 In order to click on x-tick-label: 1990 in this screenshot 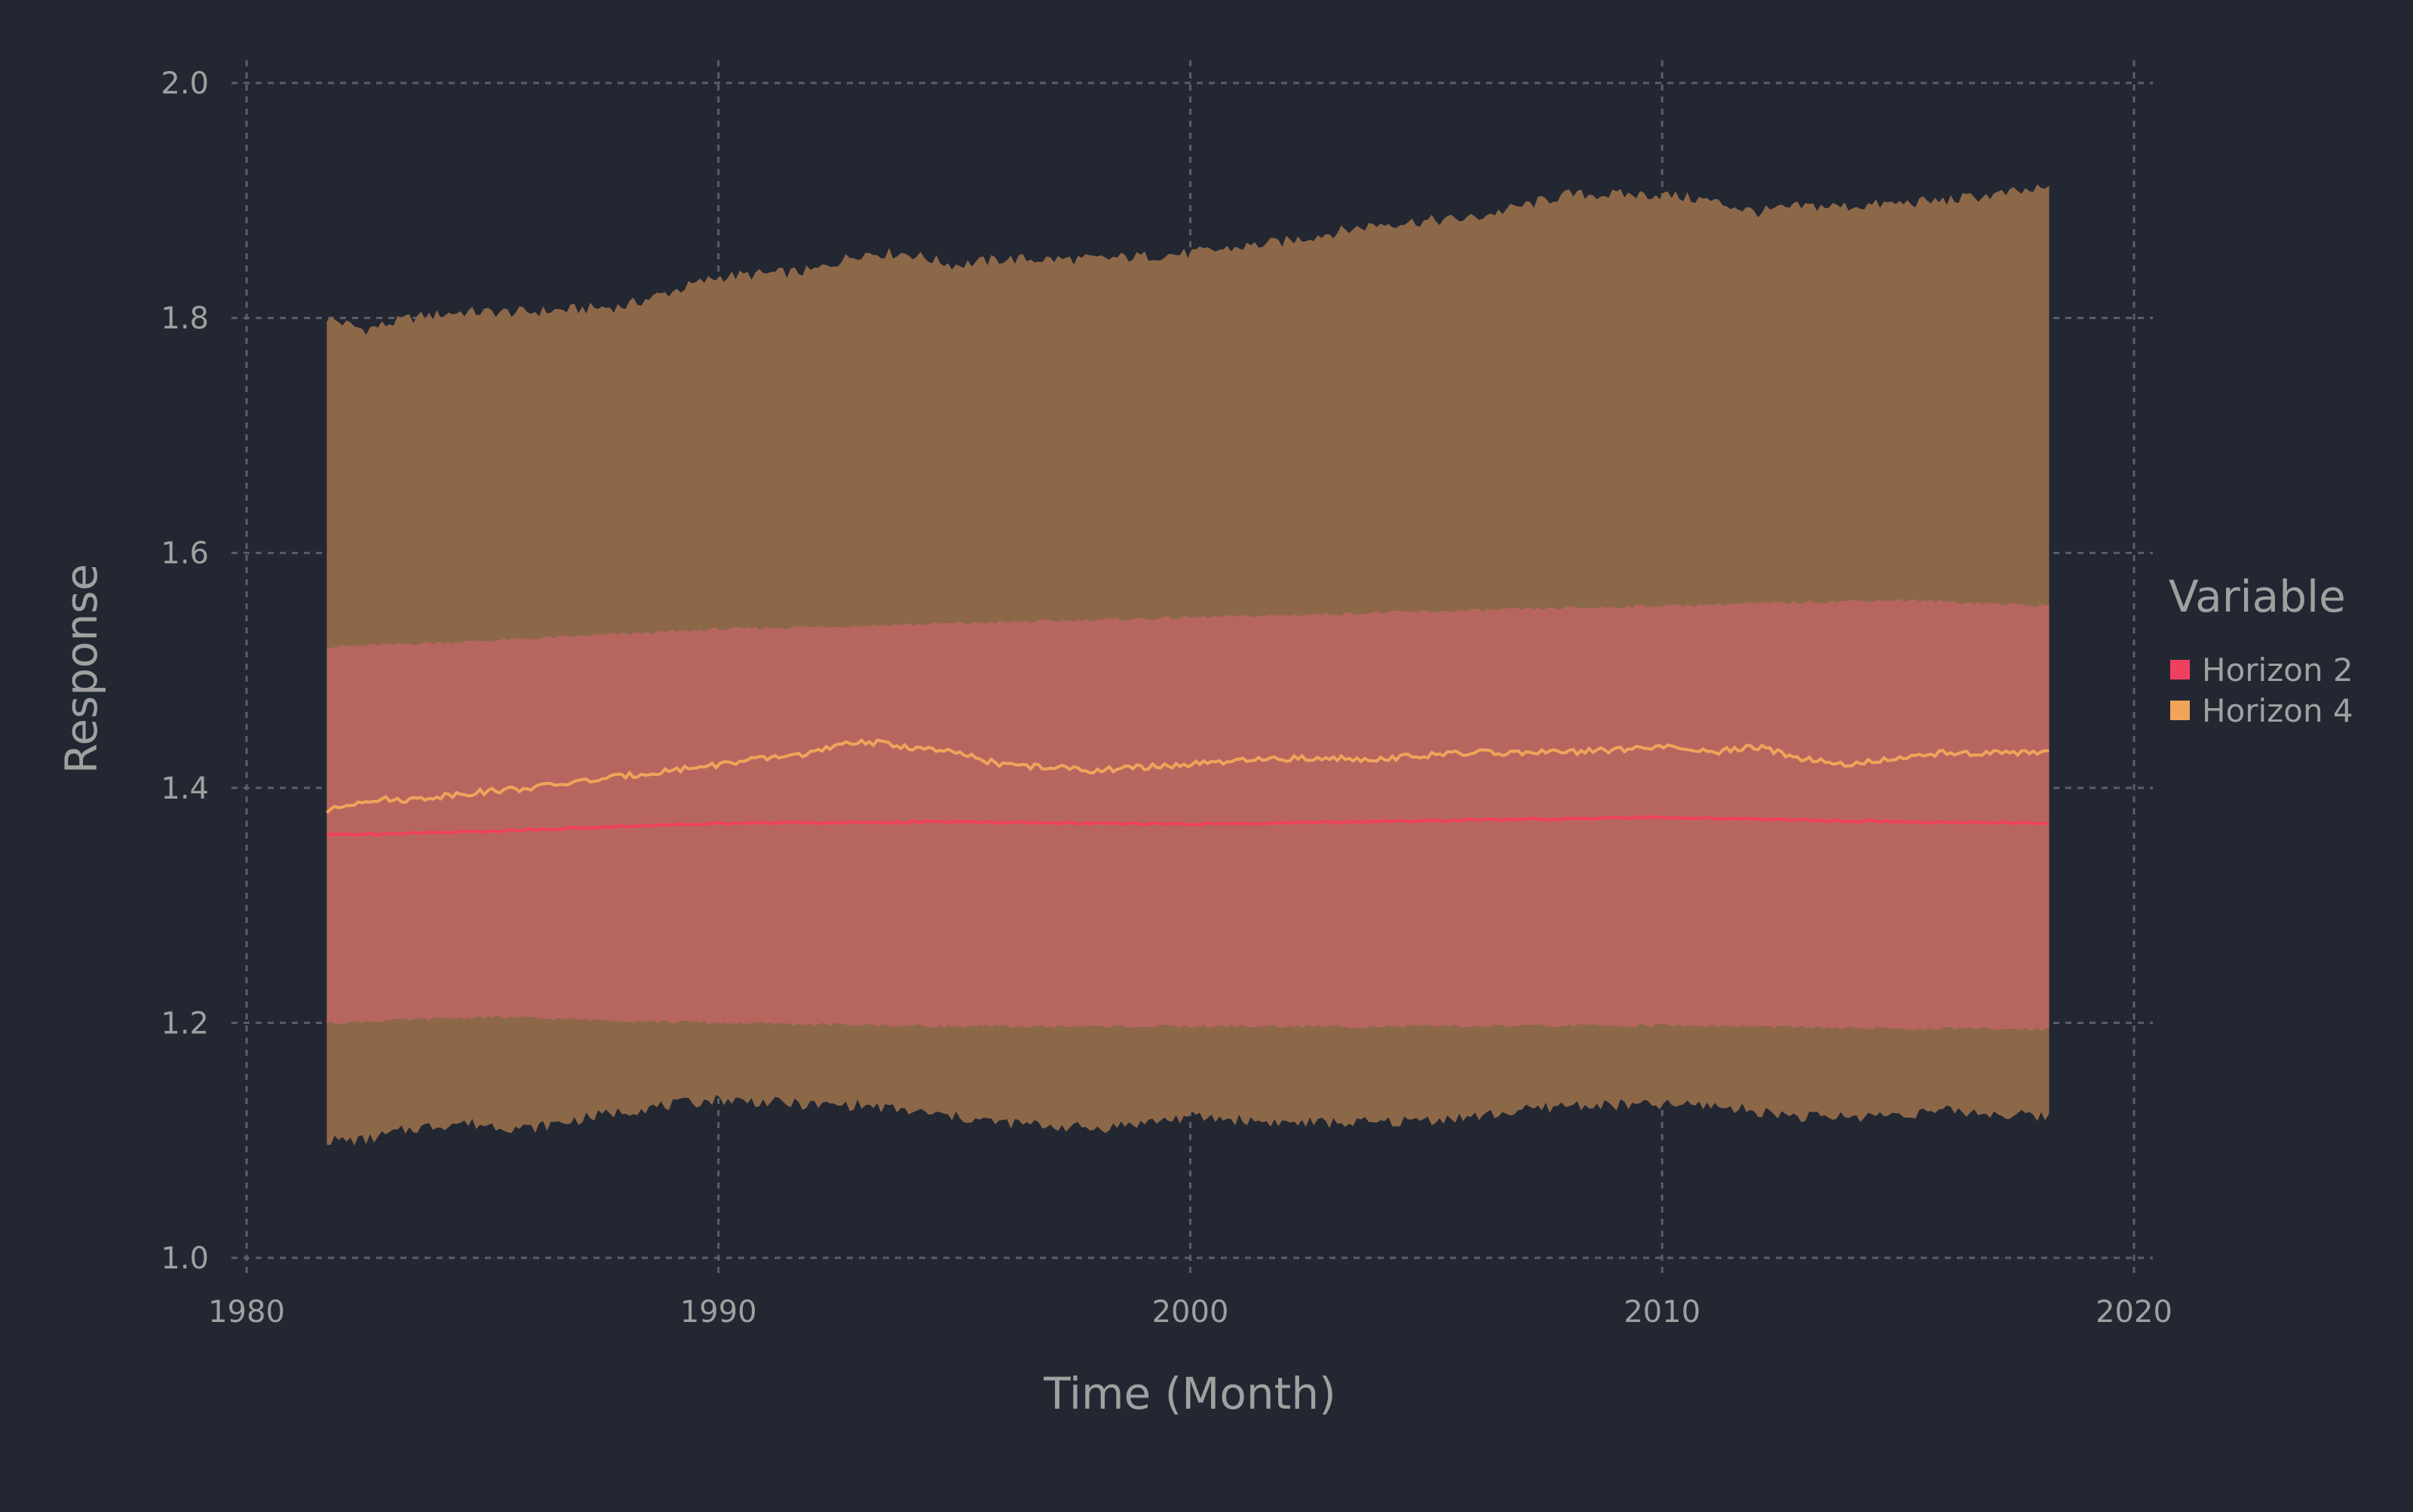, I will do `click(718, 1312)`.